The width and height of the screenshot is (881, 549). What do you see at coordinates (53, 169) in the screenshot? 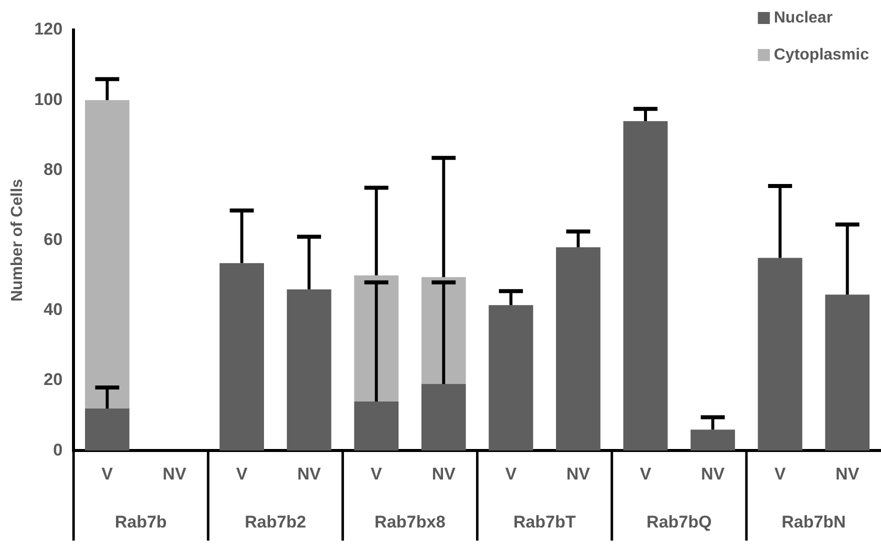
I see `y-tick-label: 80` at bounding box center [53, 169].